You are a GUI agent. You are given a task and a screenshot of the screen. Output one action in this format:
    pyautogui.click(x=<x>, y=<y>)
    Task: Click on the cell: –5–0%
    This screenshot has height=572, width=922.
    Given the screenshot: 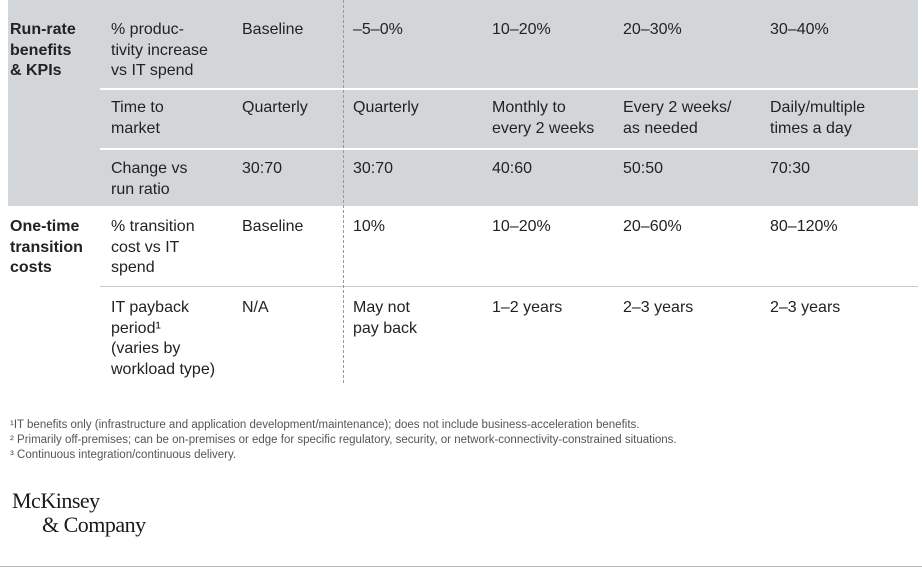 What is the action you would take?
    pyautogui.click(x=378, y=30)
    